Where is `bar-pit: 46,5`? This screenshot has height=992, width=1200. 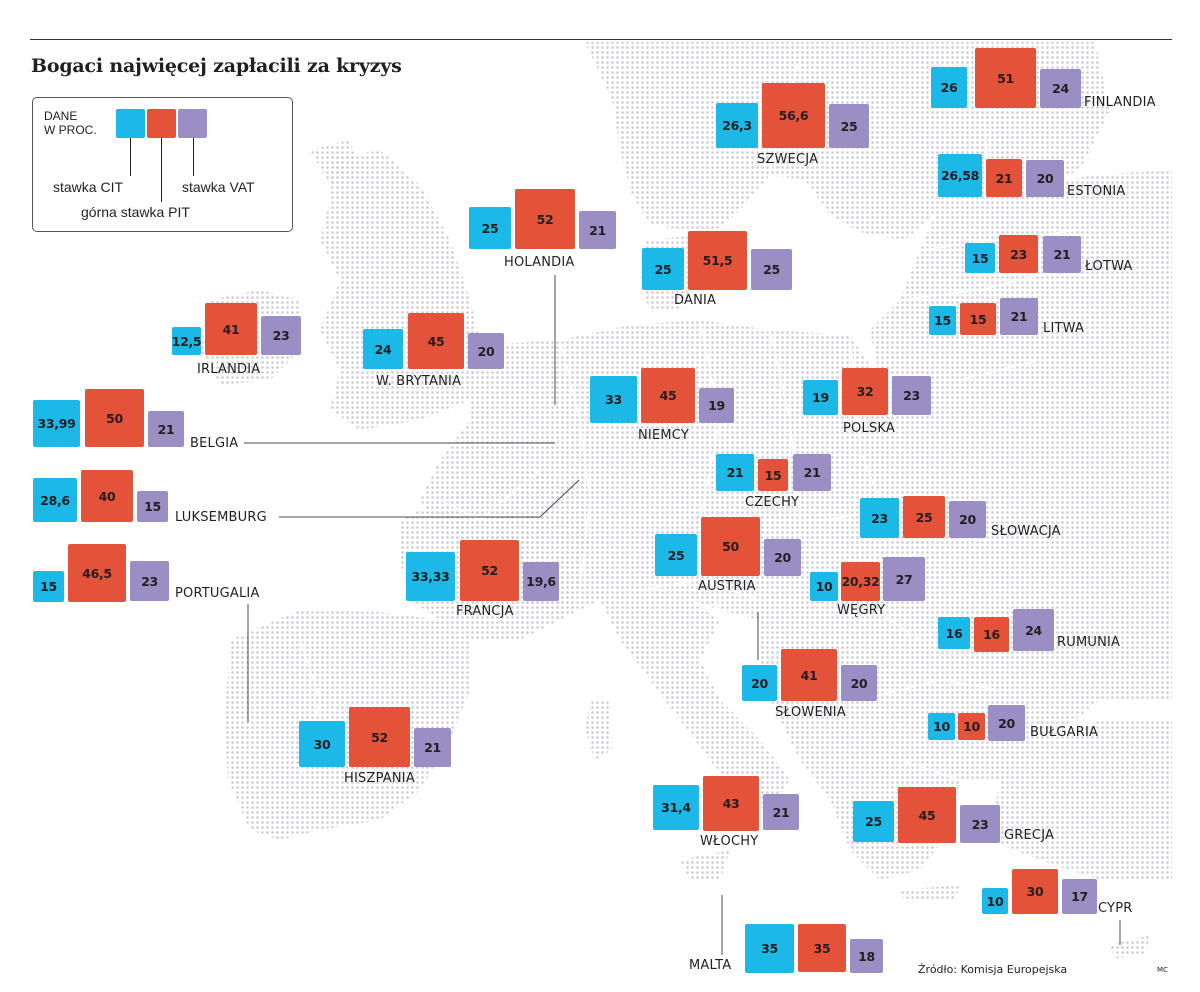 bar-pit: 46,5 is located at coordinates (97, 573).